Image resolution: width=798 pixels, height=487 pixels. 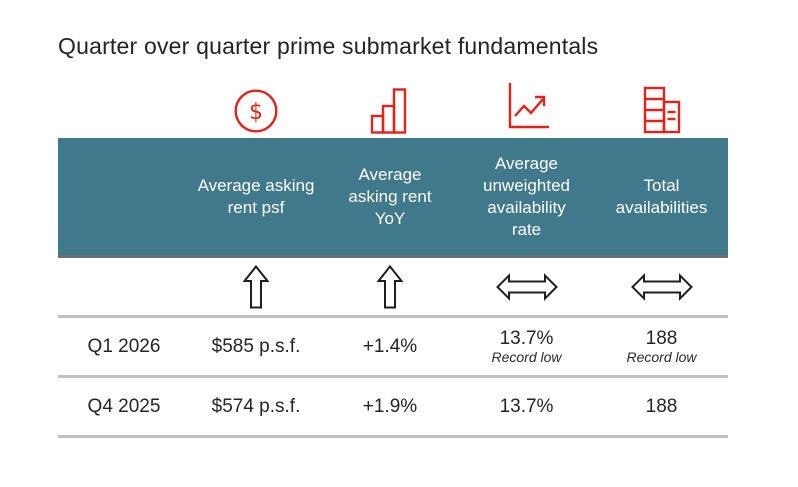 What do you see at coordinates (256, 346) in the screenshot?
I see `value-cell: $585 p.s.f.` at bounding box center [256, 346].